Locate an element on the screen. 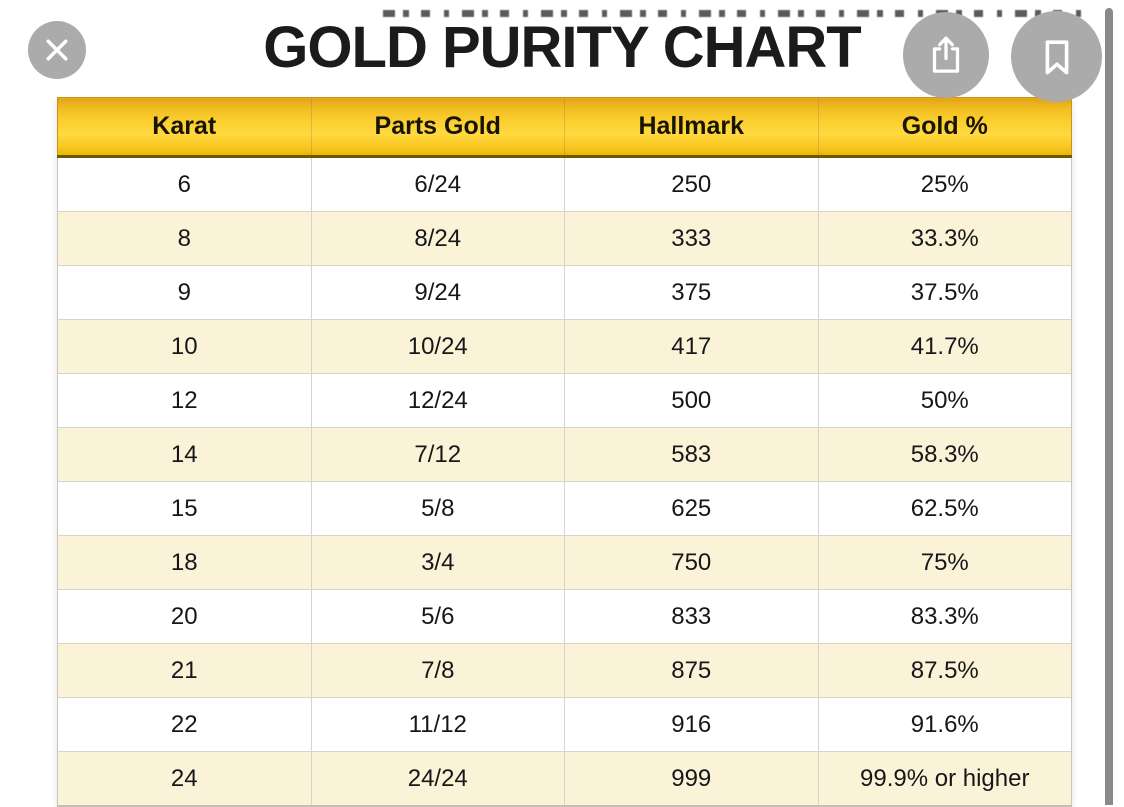 This screenshot has height=807, width=1124. cell-karat: 18 is located at coordinates (184, 562).